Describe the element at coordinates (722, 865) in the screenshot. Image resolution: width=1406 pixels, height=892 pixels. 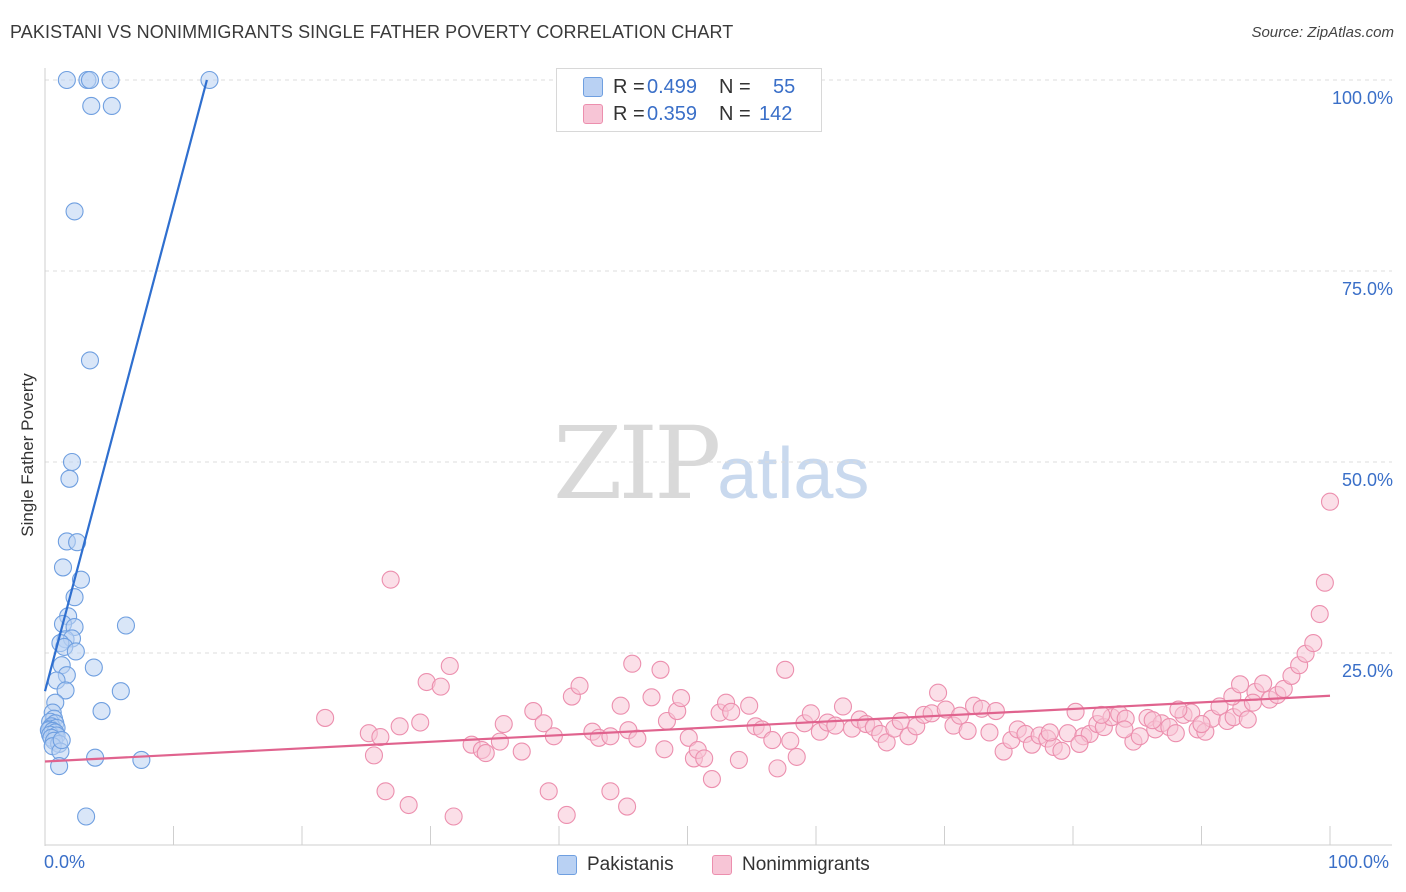
I see `nonimmigrants-legend-swatch` at that location.